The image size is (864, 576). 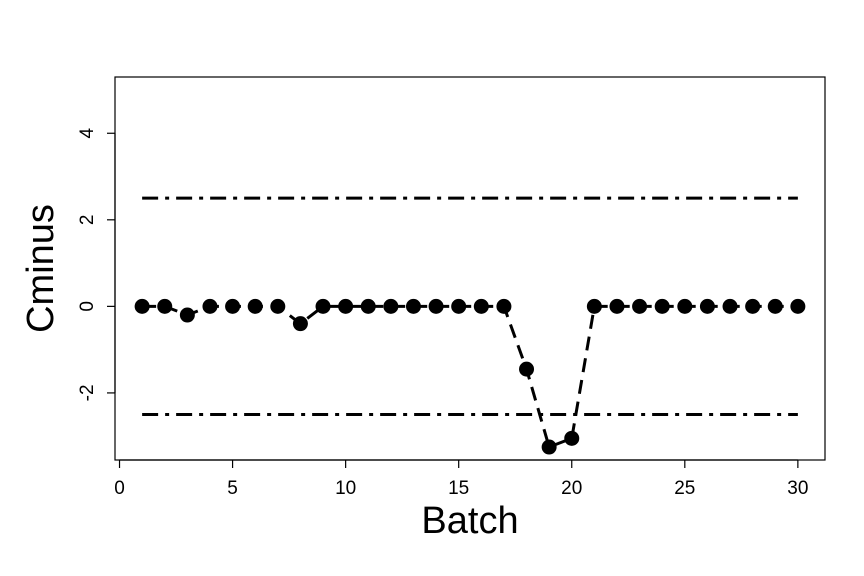 I want to click on x-tick-label: 15, so click(x=458, y=488).